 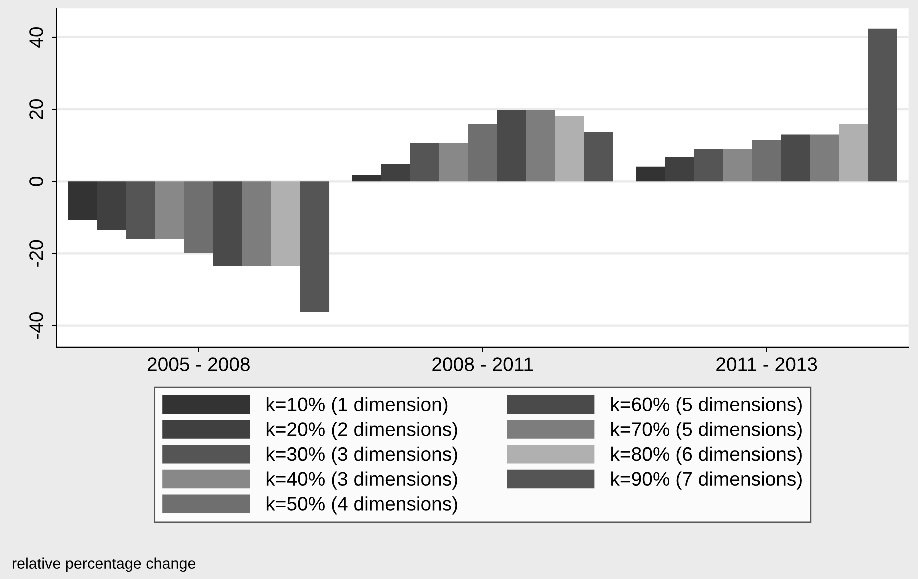 I want to click on legend-label: k=30% (3 dimensions), so click(x=362, y=456).